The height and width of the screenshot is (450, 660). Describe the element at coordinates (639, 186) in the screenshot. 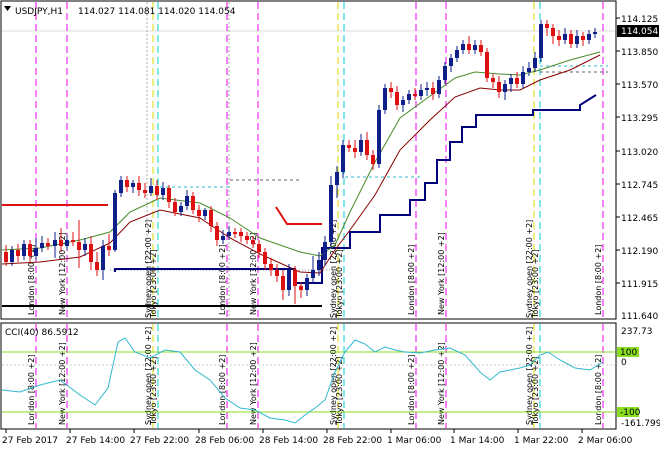

I see `price-label: 112.745` at that location.